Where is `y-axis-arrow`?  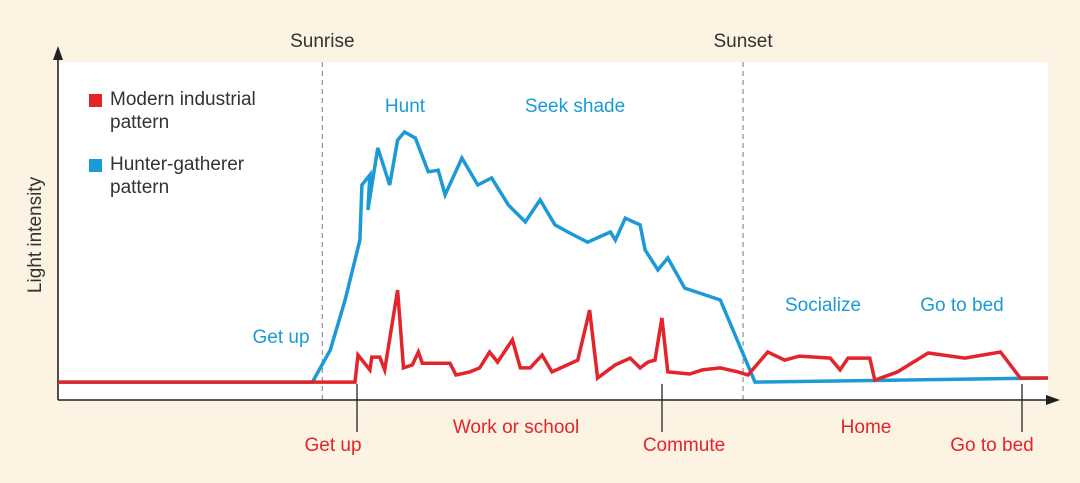
y-axis-arrow is located at coordinates (58, 53).